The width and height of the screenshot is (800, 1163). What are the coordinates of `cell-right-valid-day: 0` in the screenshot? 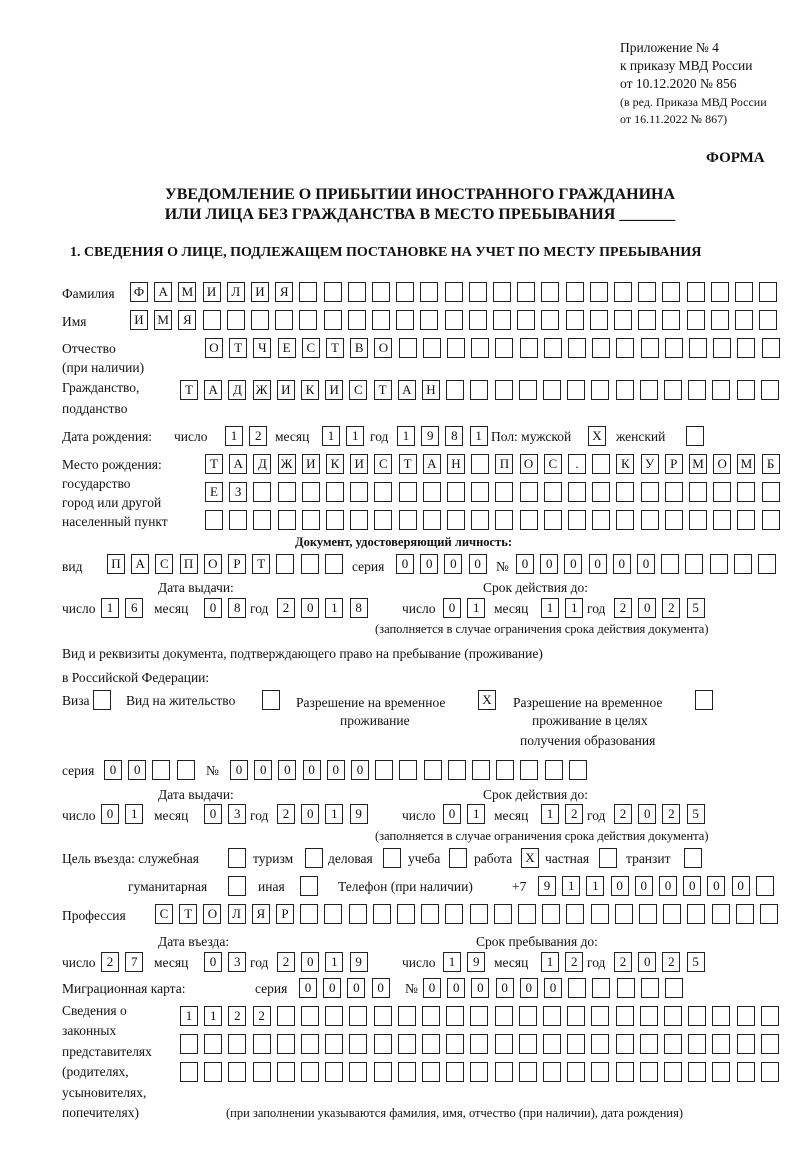 It's located at (452, 814).